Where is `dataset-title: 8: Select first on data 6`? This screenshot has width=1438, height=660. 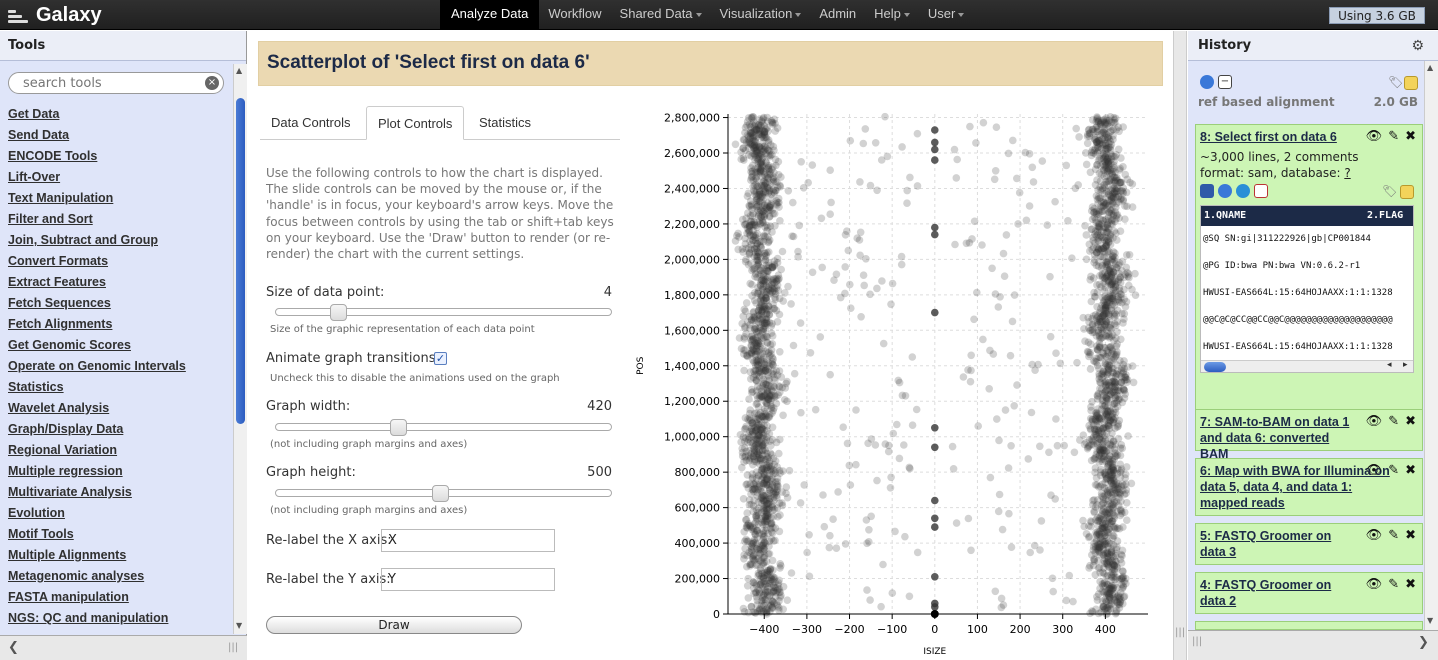
dataset-title: 8: Select first on data 6 is located at coordinates (1268, 137).